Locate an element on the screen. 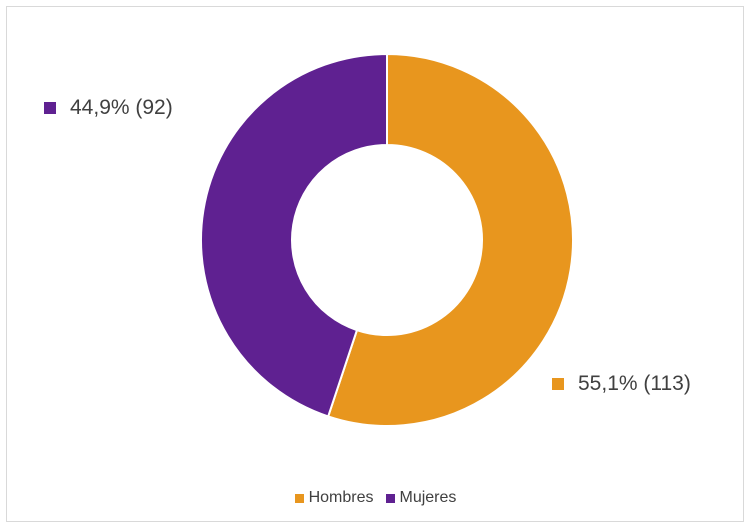 This screenshot has width=751, height=529. legend-swatch-mujeres is located at coordinates (390, 498).